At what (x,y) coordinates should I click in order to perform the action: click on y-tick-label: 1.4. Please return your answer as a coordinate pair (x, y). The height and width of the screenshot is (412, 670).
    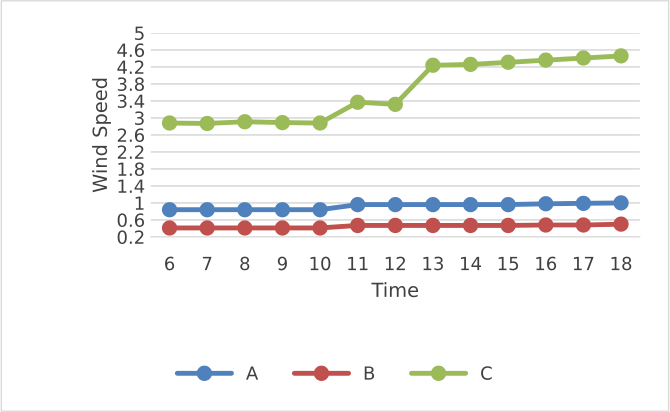
    Looking at the image, I should click on (131, 186).